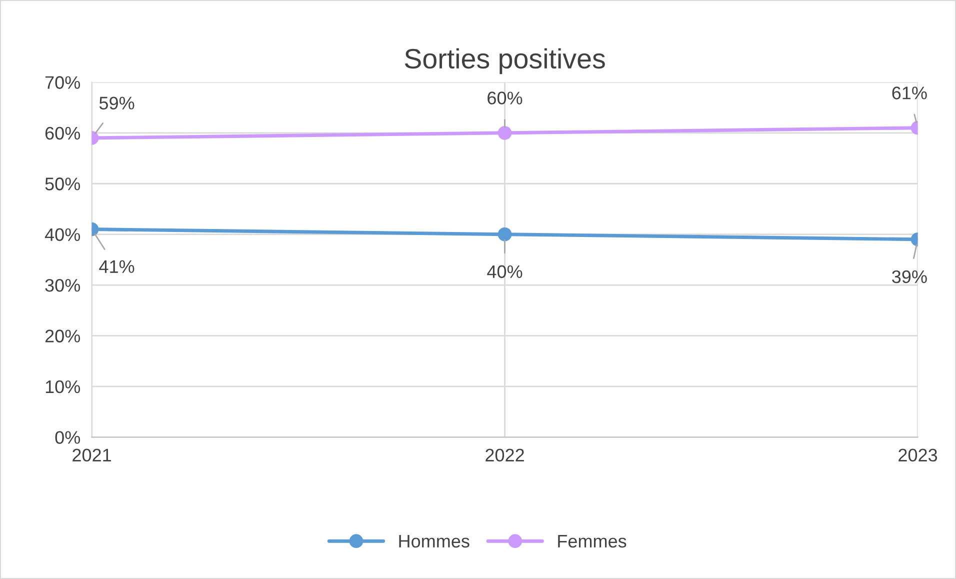 Image resolution: width=956 pixels, height=579 pixels. I want to click on y-tick-label: 70%, so click(62, 82).